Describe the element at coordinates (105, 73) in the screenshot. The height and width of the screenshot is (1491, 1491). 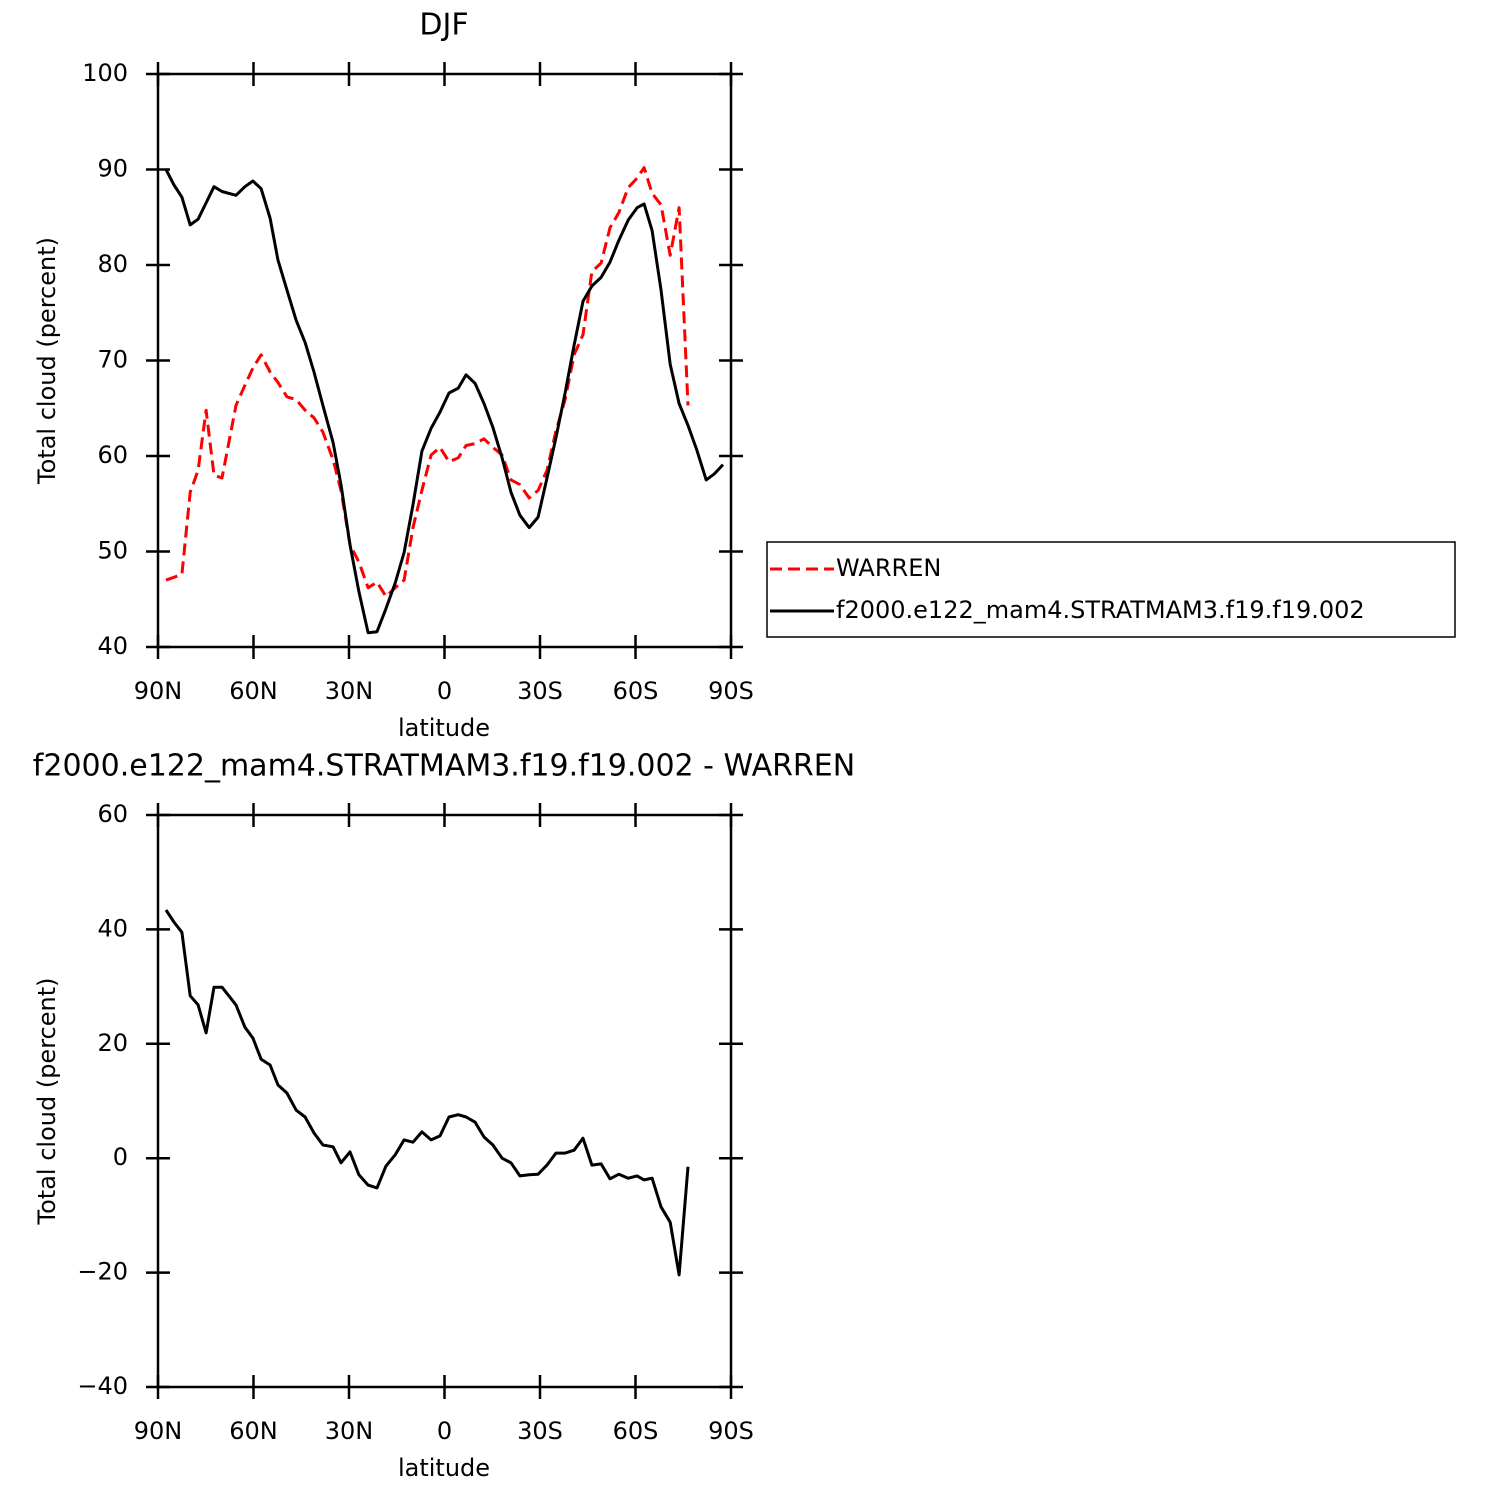
I see `y-tick-label: 100` at that location.